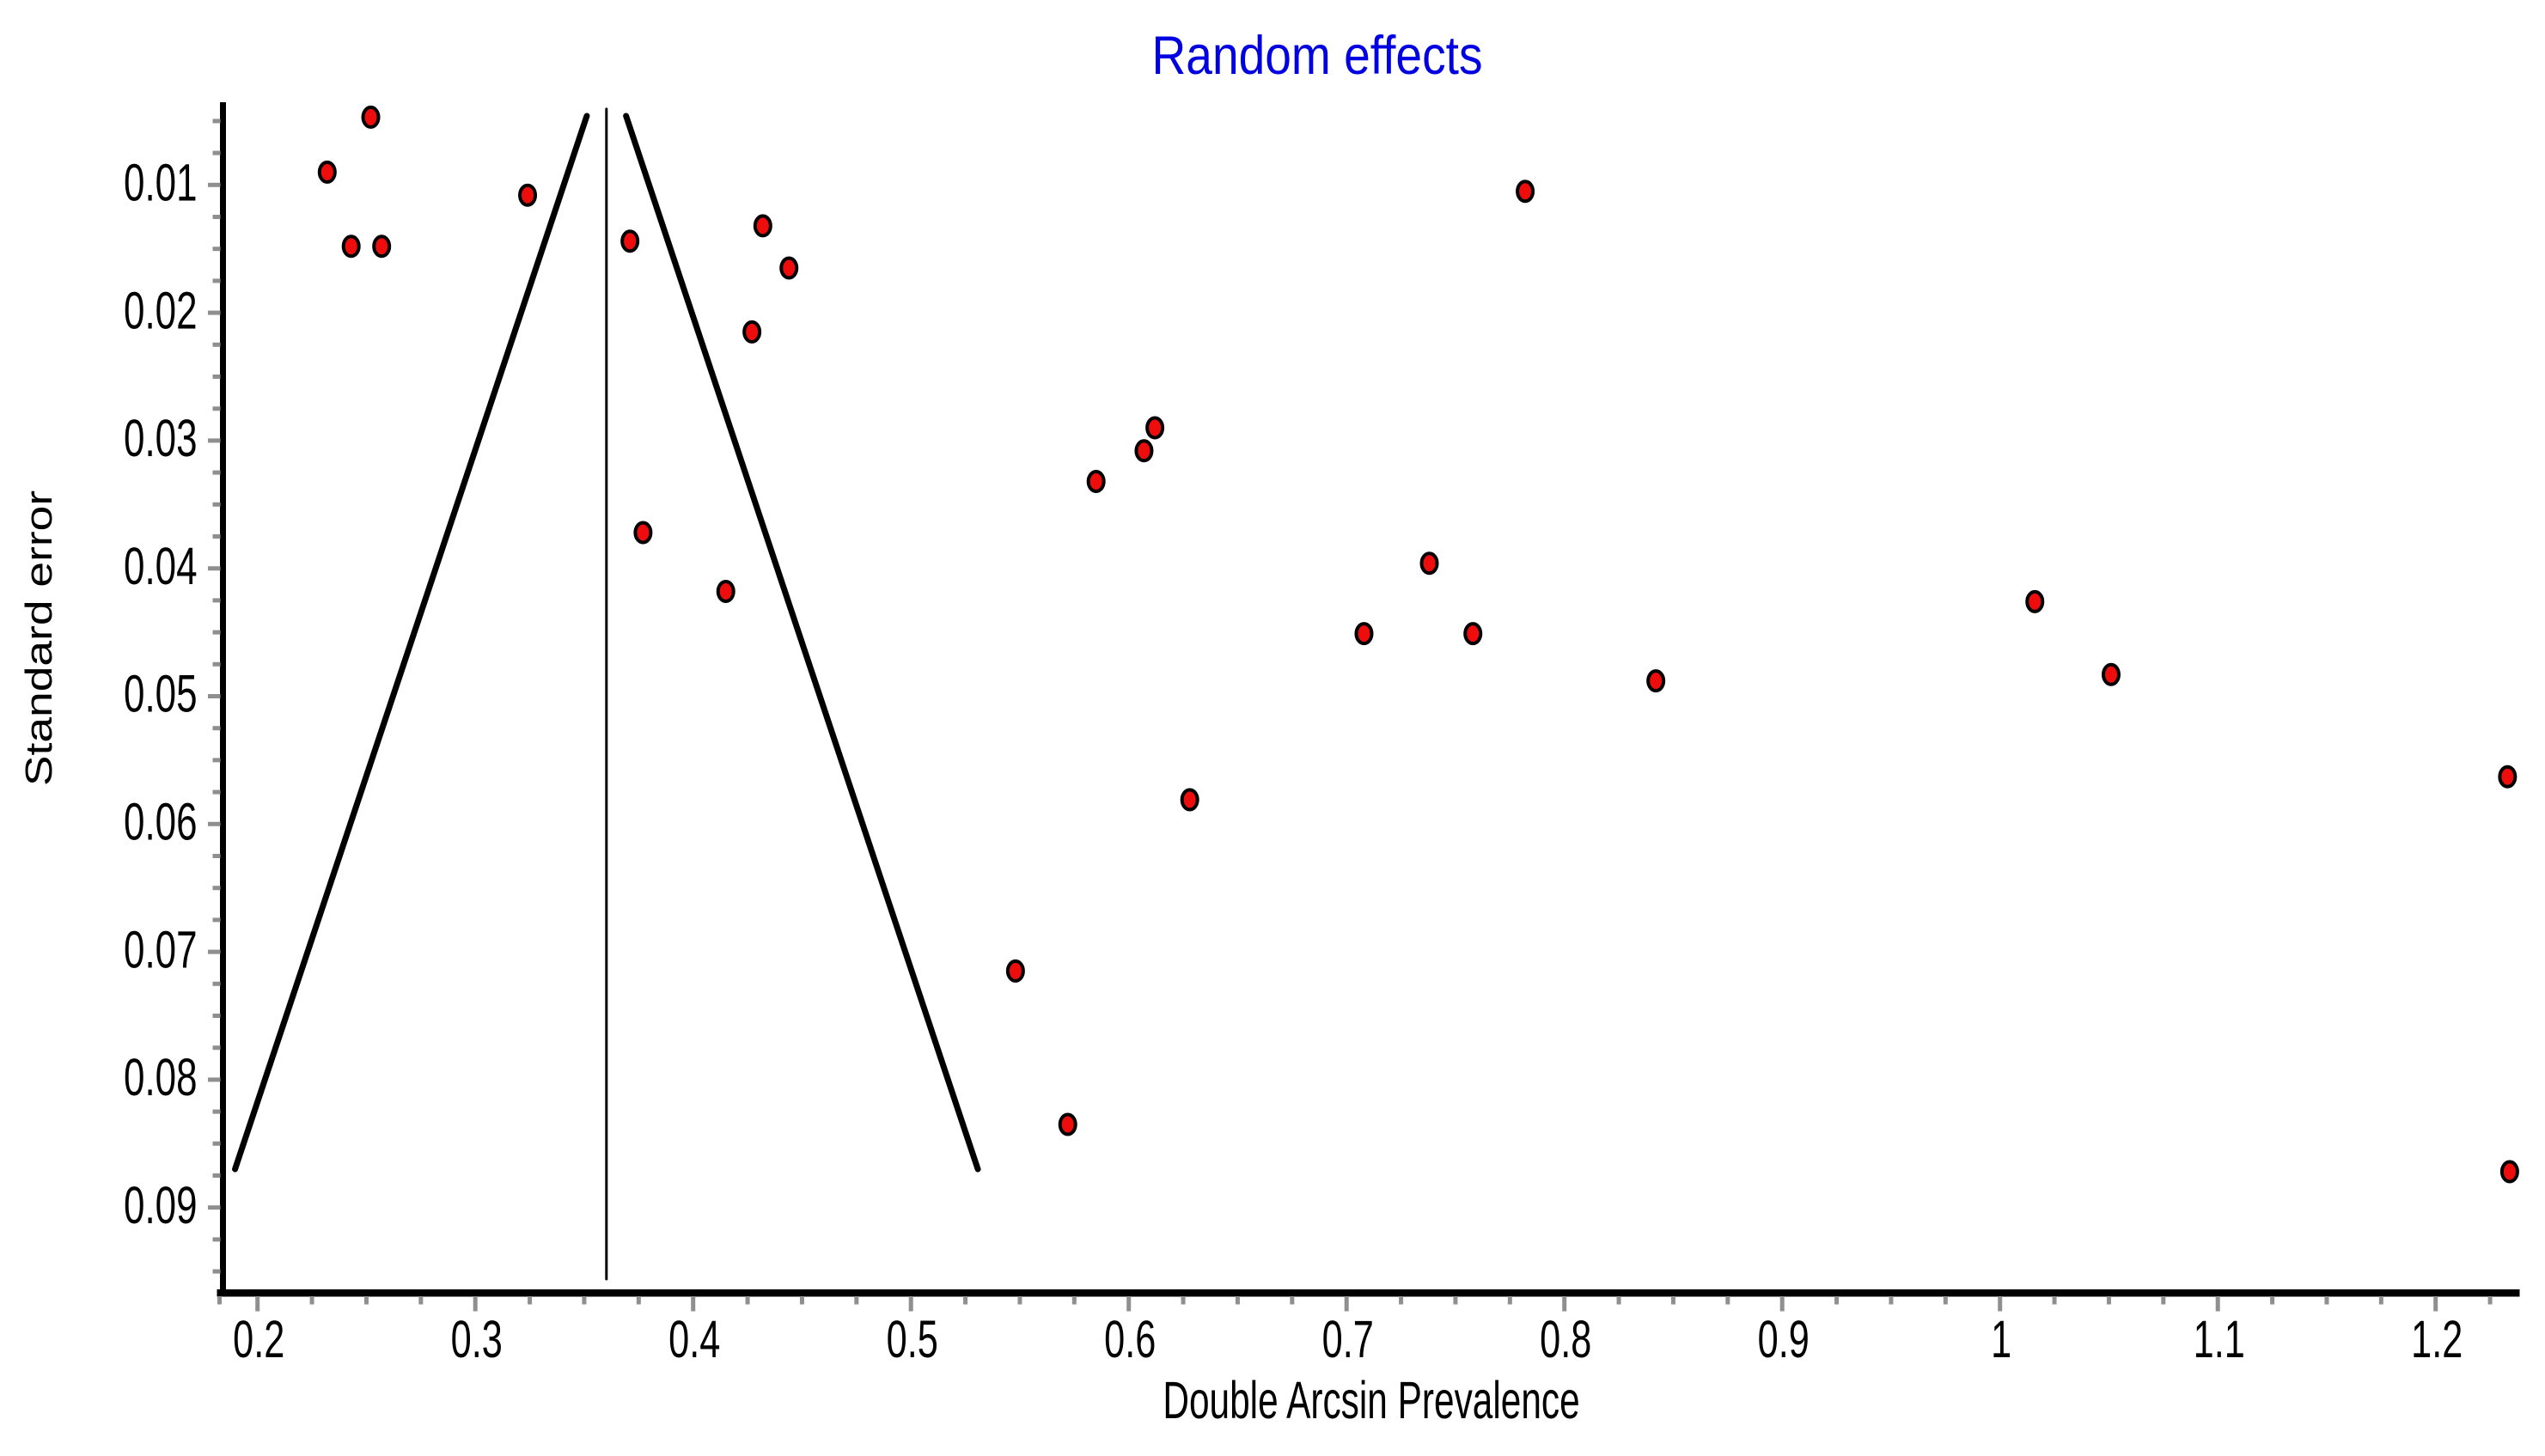 This screenshot has width=2545, height=1456. I want to click on y-axis-tick-label: 0.06, so click(161, 823).